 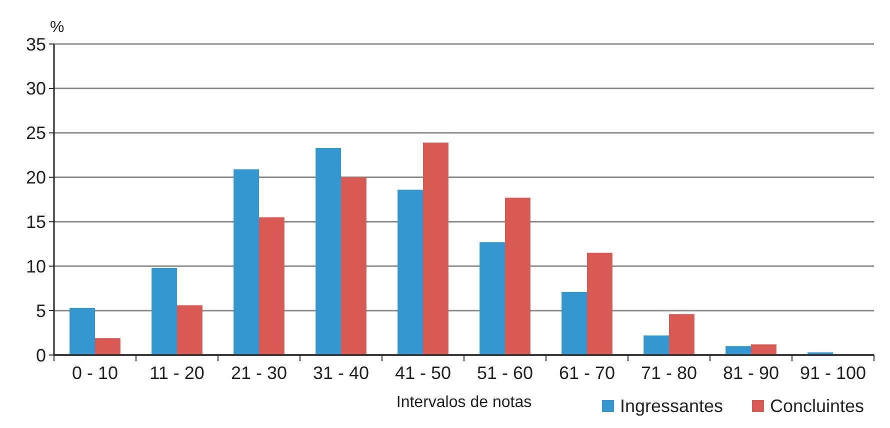 What do you see at coordinates (36, 266) in the screenshot?
I see `y-tick-label: 10` at bounding box center [36, 266].